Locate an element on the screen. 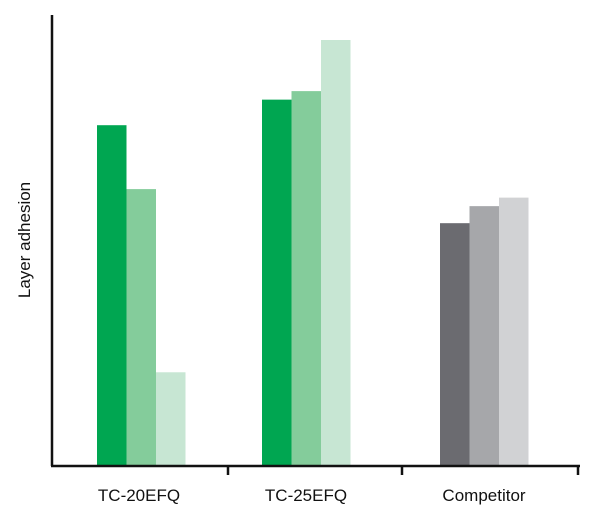 The height and width of the screenshot is (509, 598). x-tick-label: Competitor is located at coordinates (483, 495).